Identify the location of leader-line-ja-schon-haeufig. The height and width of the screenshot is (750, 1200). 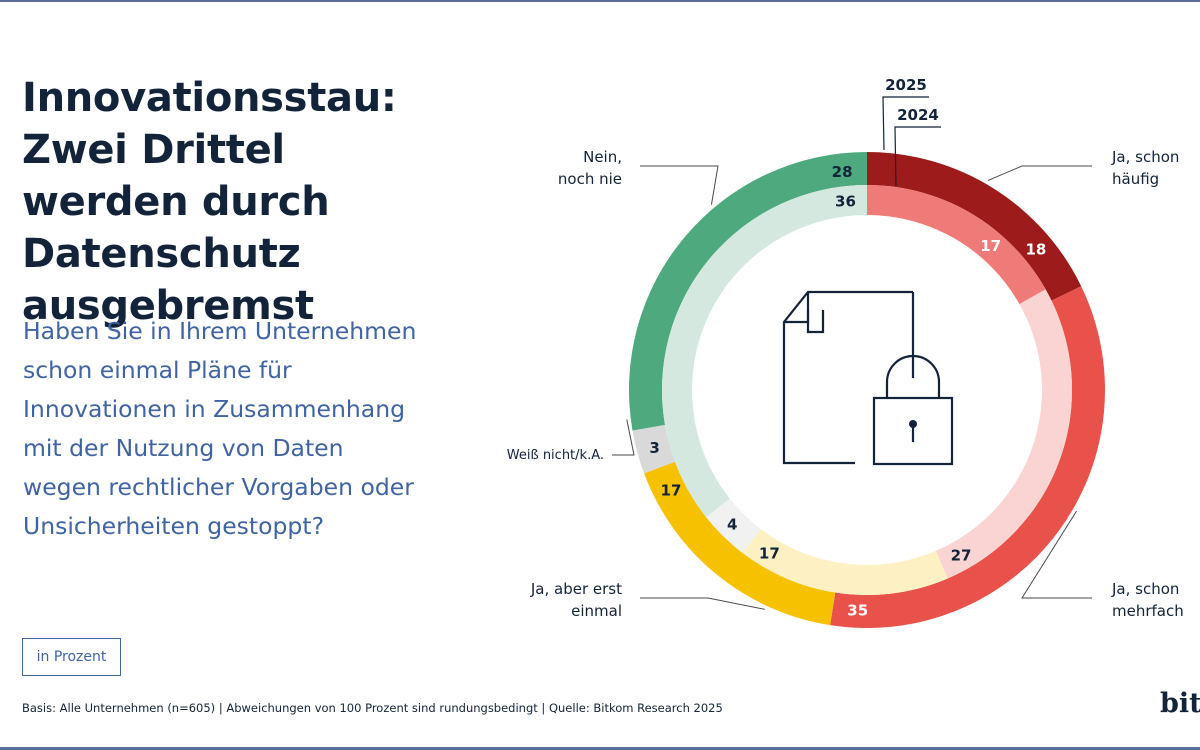
(1039, 173).